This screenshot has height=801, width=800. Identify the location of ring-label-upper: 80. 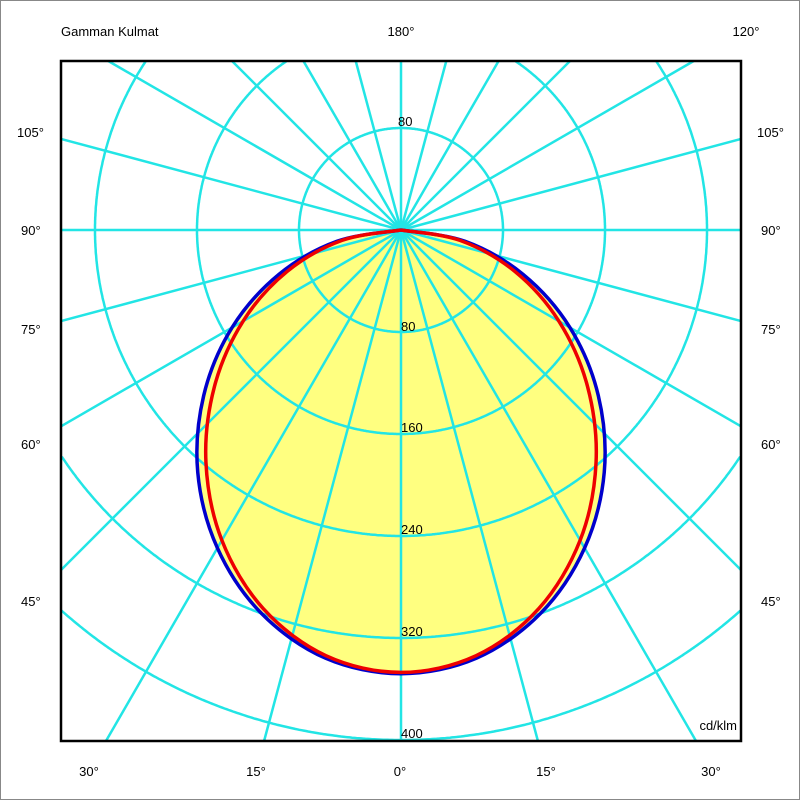
(405, 121).